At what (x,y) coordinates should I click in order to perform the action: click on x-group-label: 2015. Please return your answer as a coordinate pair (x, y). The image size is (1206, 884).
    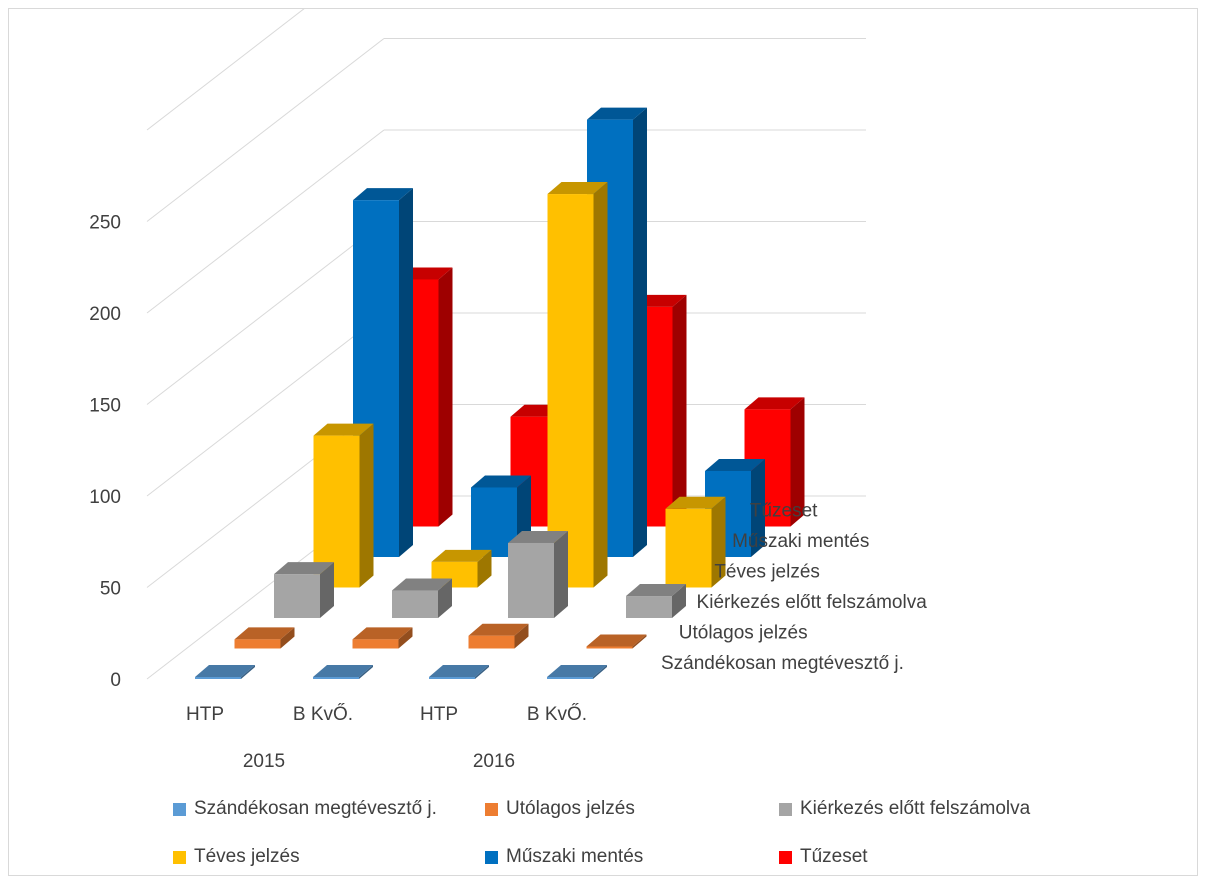
    Looking at the image, I should click on (264, 761).